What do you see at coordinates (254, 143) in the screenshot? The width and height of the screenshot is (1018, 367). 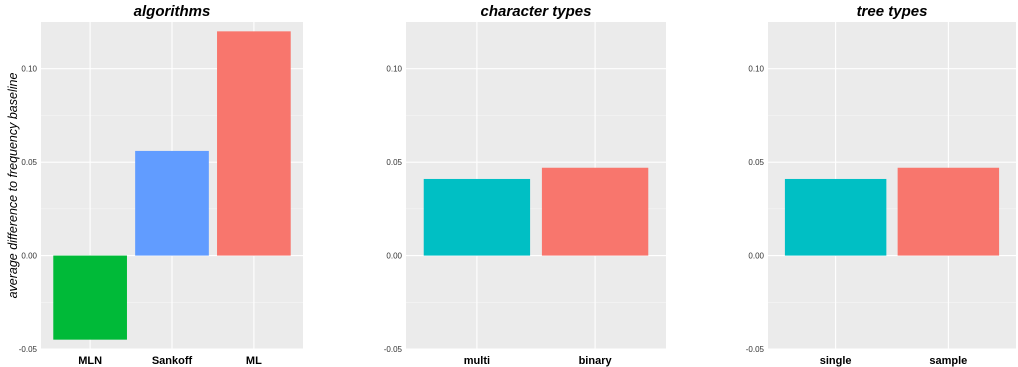 I see `bar-ml` at bounding box center [254, 143].